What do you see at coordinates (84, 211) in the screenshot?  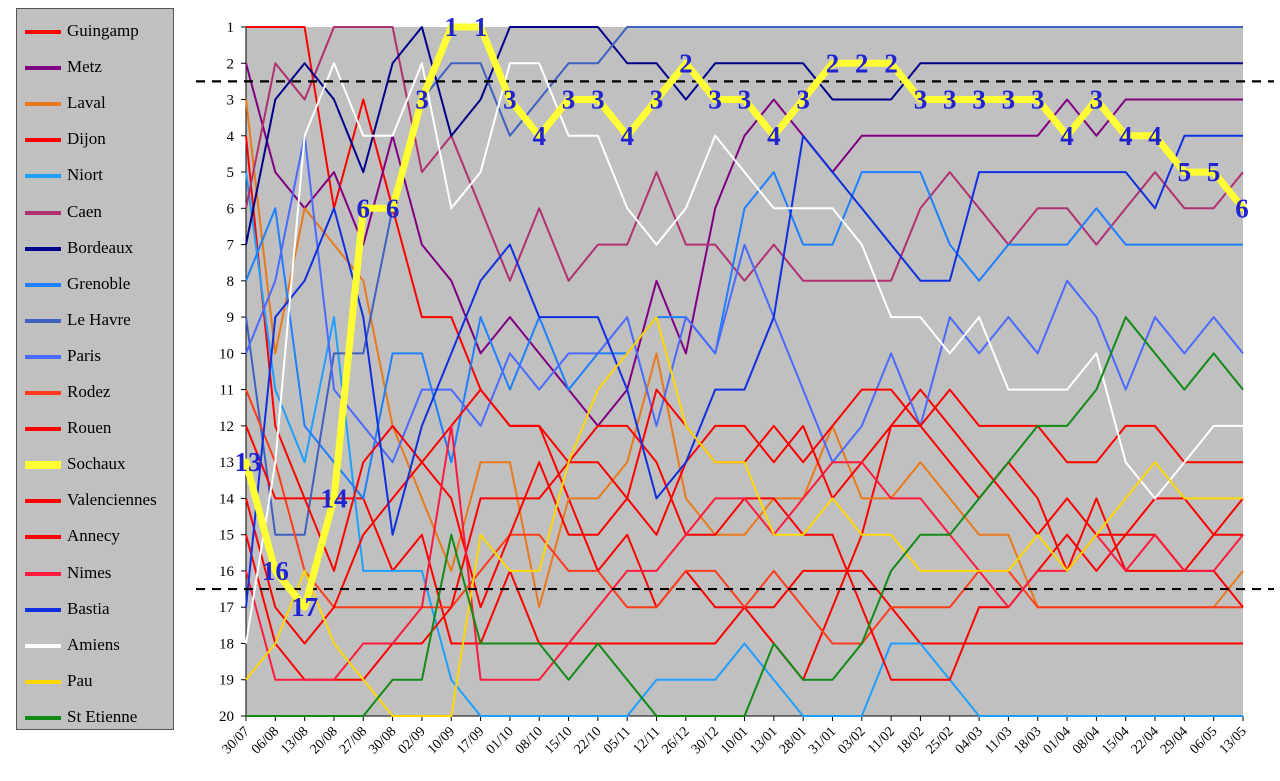 I see `legend-label: Caen` at bounding box center [84, 211].